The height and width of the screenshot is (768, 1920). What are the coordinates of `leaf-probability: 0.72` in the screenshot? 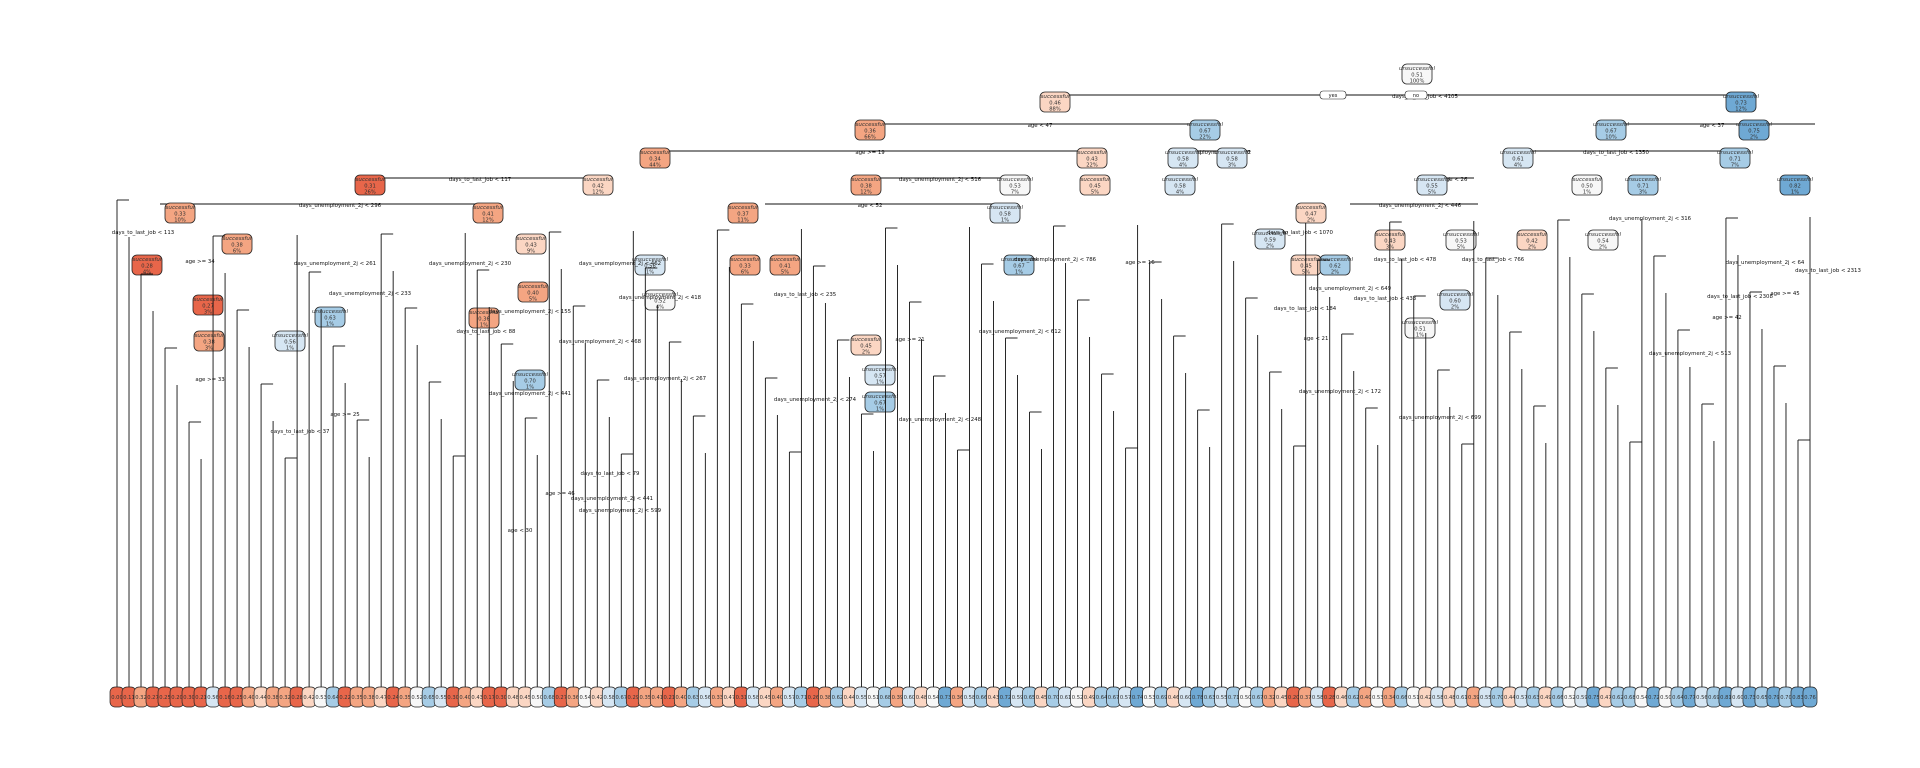 It's located at (1006, 698).